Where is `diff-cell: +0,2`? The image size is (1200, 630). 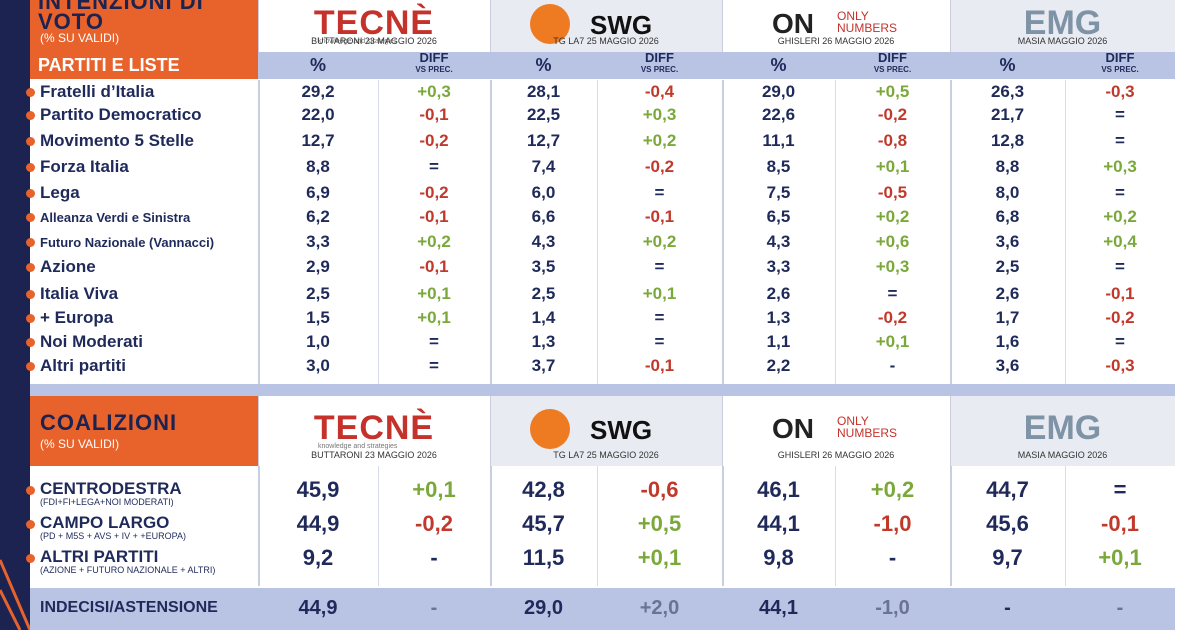
diff-cell: +0,2 is located at coordinates (659, 241).